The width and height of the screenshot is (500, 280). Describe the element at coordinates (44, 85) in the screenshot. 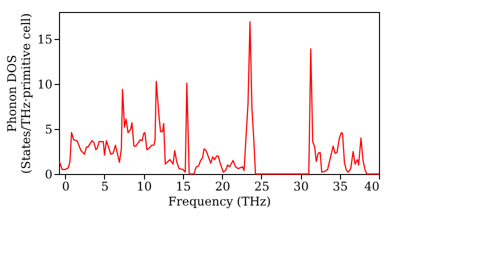

I see `y-tick-label: 10` at that location.